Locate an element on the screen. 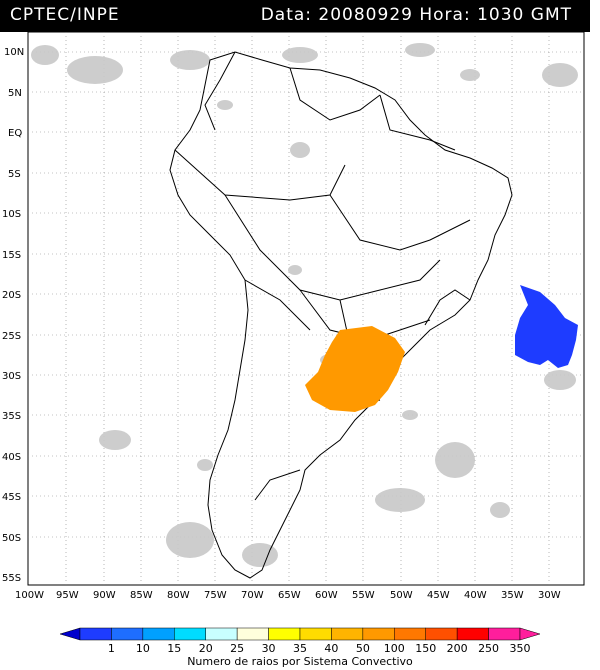  lat-label: 50S is located at coordinates (11, 538).